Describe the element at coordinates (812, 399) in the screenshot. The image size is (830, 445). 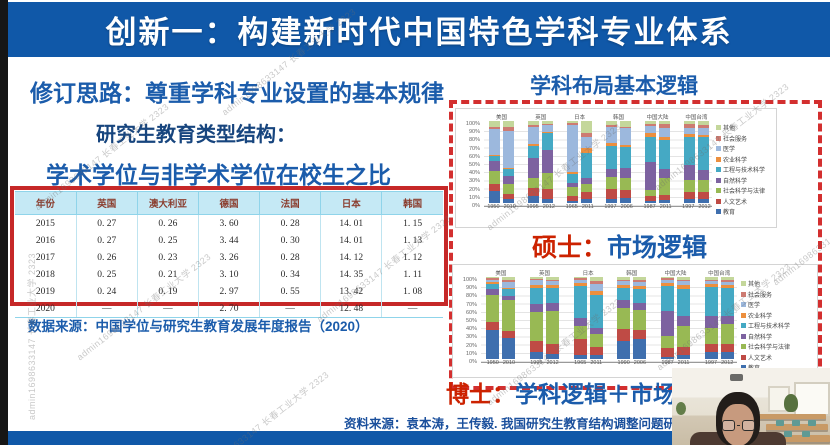
I see `classroom-window` at that location.